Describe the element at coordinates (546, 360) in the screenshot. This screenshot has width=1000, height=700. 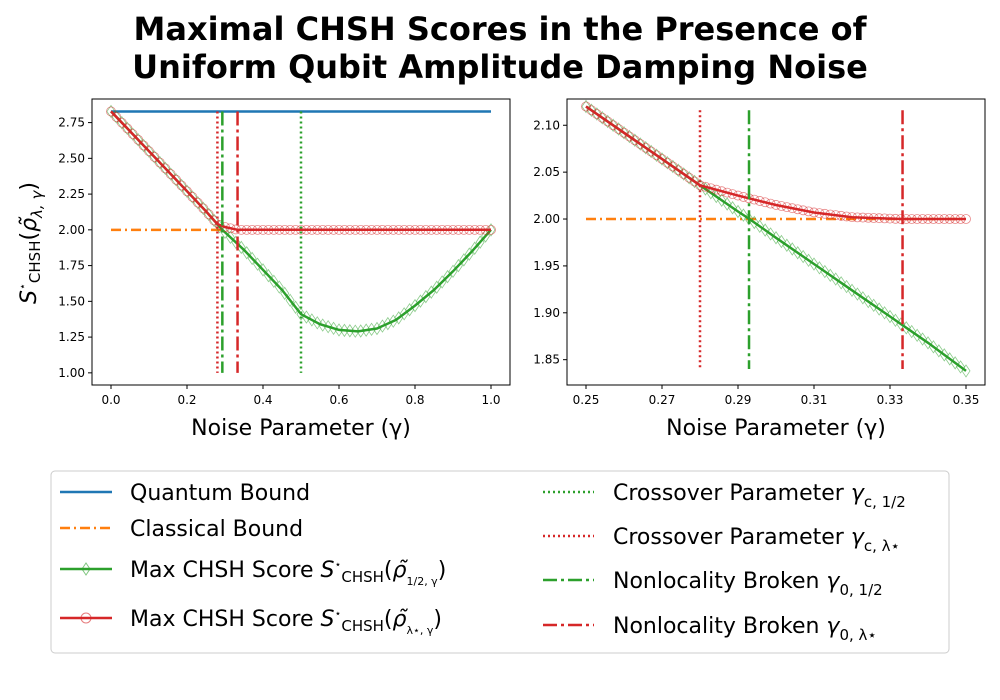
I see `y-tick-label: 1.85` at that location.